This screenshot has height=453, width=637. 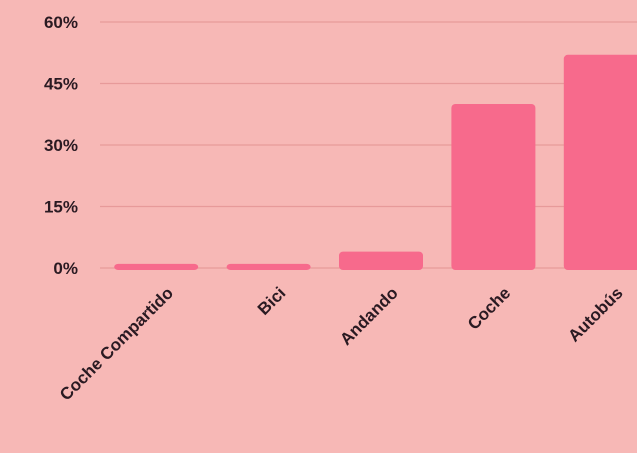 What do you see at coordinates (116, 343) in the screenshot?
I see `x-category-label: Coche Compartido` at bounding box center [116, 343].